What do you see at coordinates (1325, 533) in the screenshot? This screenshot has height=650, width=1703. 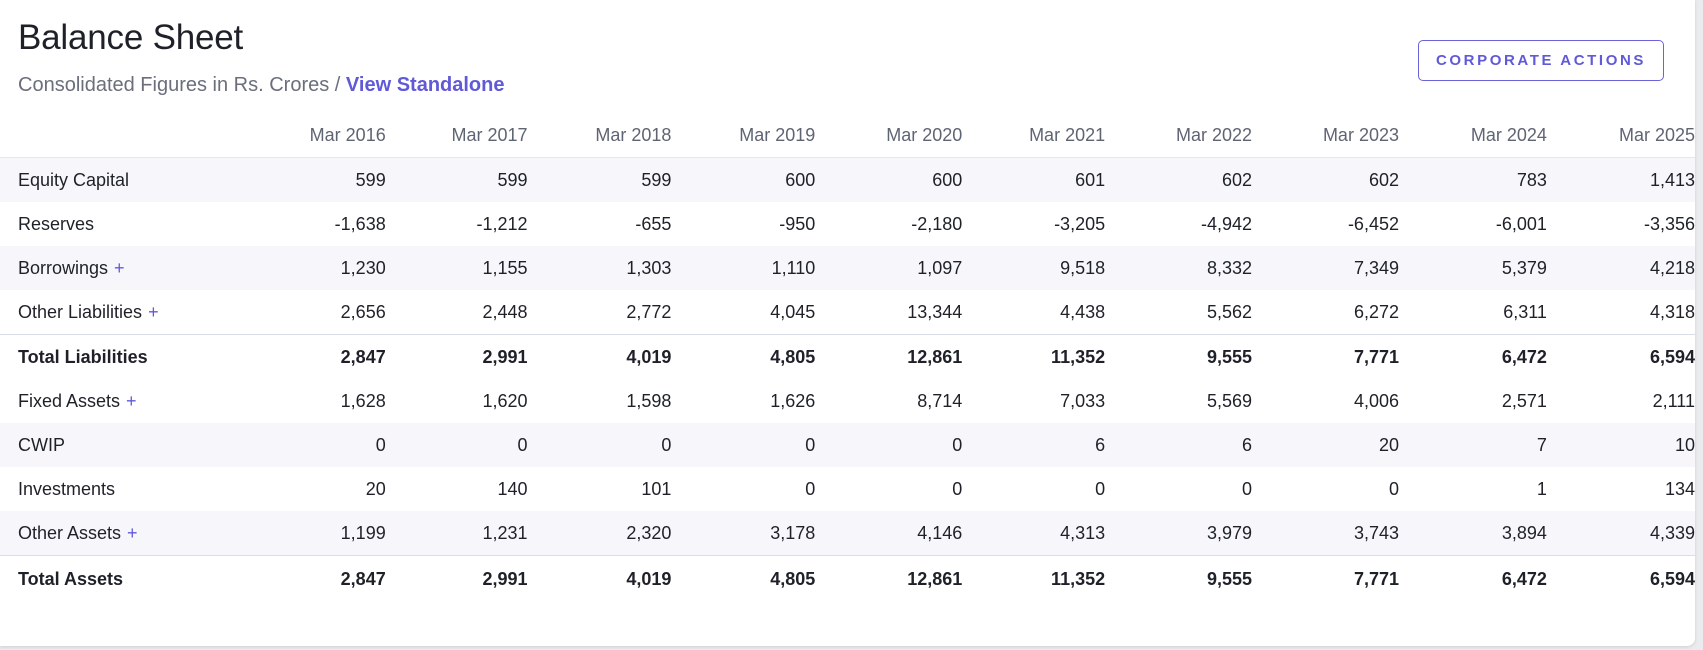 I see `value-cell: 3,743` at bounding box center [1325, 533].